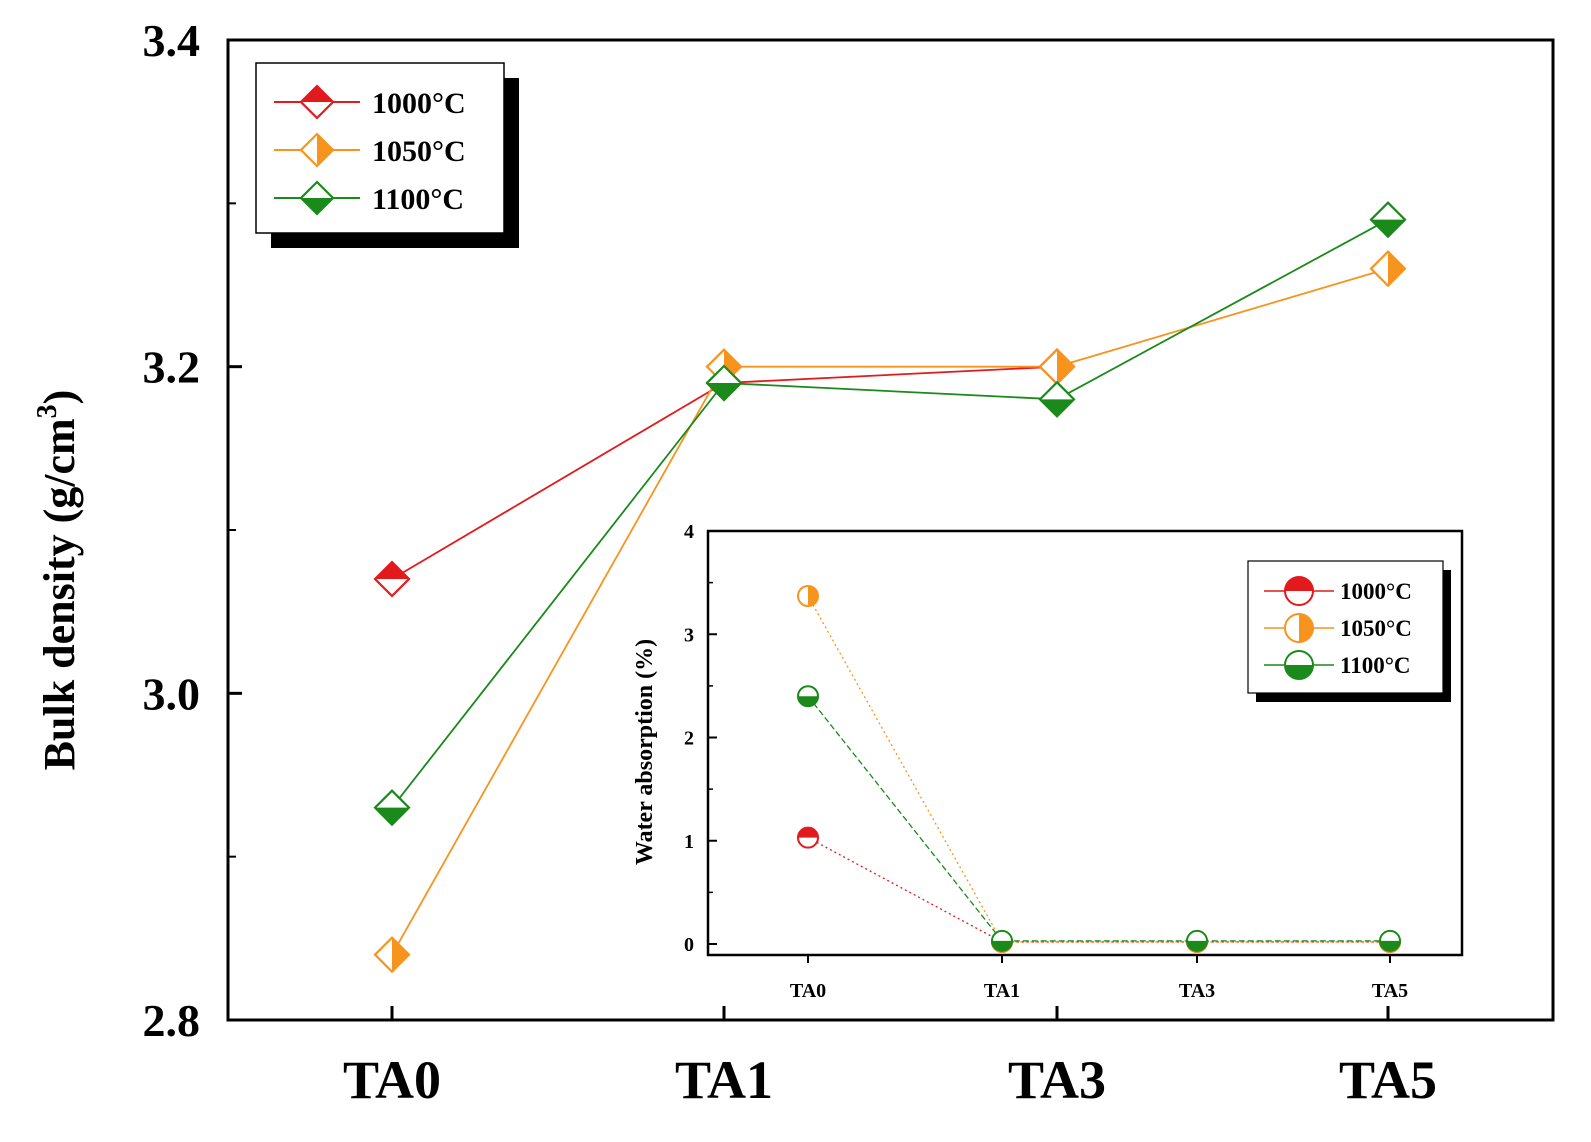  Describe the element at coordinates (59, 594) in the screenshot. I see `main-y-axis-label-text: Bulk density (g/cm` at that location.